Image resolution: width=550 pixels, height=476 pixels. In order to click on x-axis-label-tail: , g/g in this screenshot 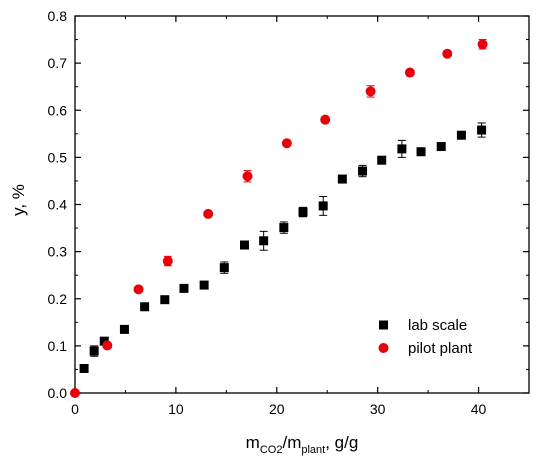, I will do `click(341, 442)`.